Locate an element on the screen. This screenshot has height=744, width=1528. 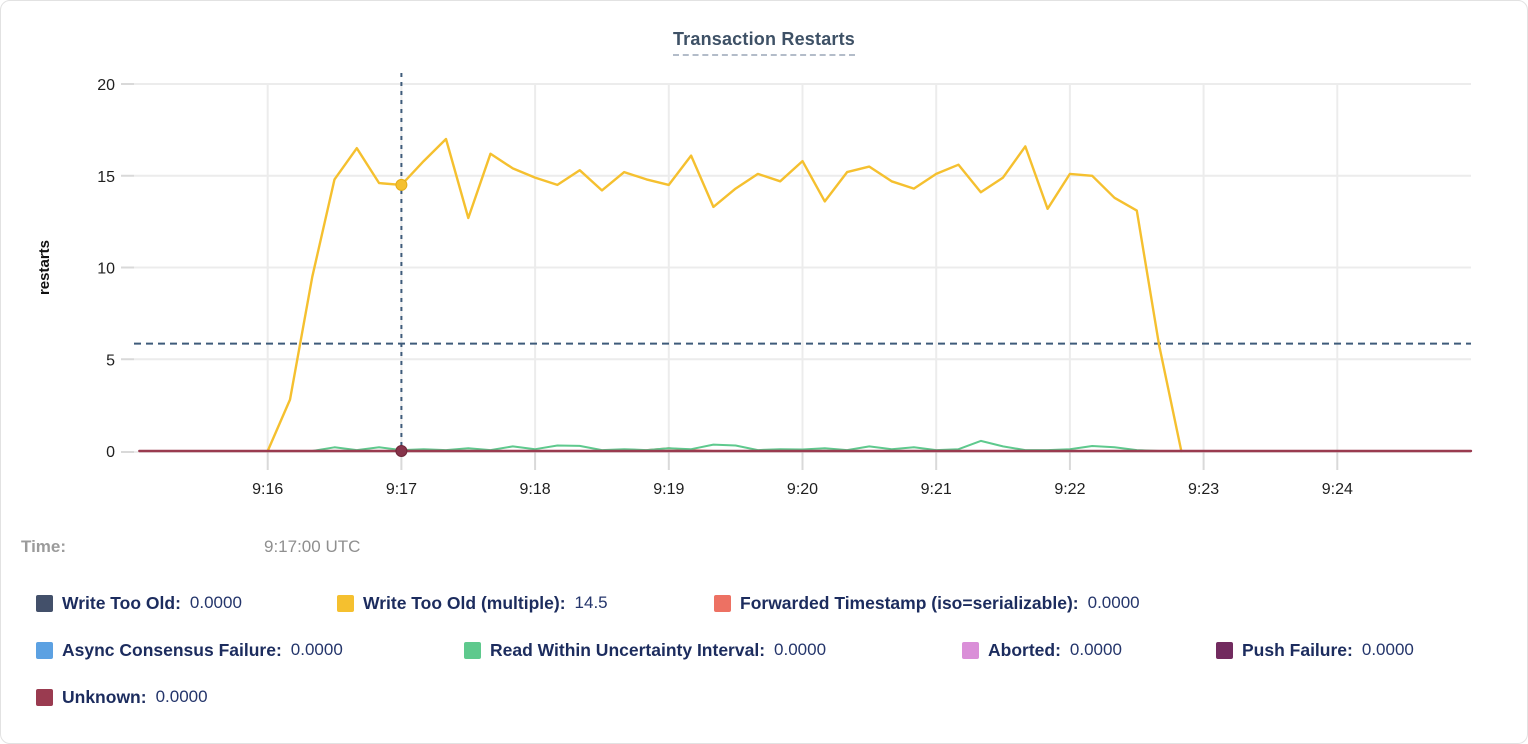
legend-label: Async Consensus Failure: is located at coordinates (172, 649).